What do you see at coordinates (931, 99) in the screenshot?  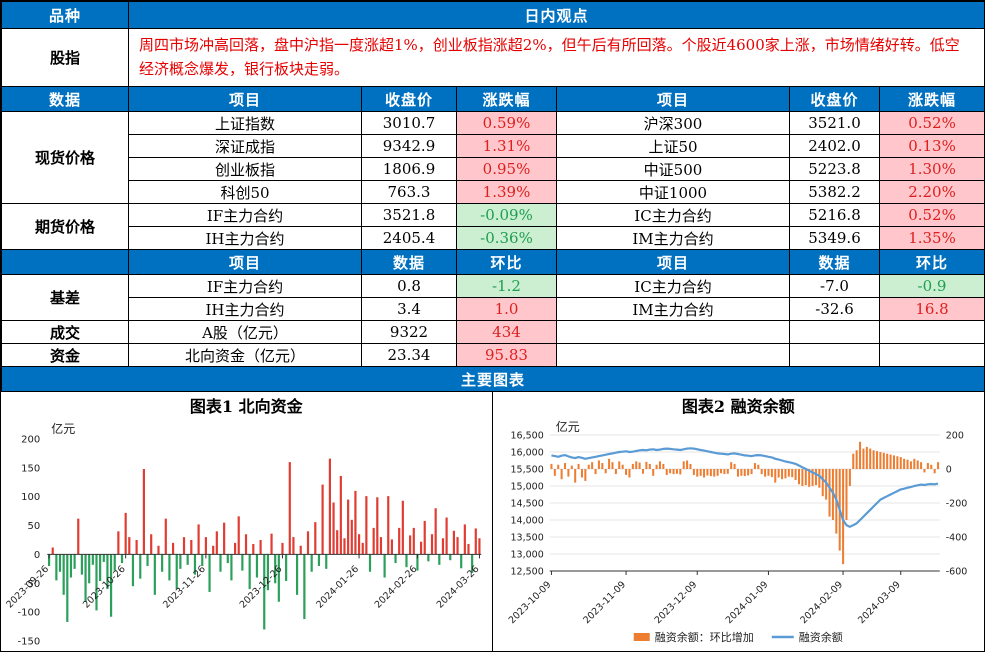 I see `header-change-right: 涨跌幅` at bounding box center [931, 99].